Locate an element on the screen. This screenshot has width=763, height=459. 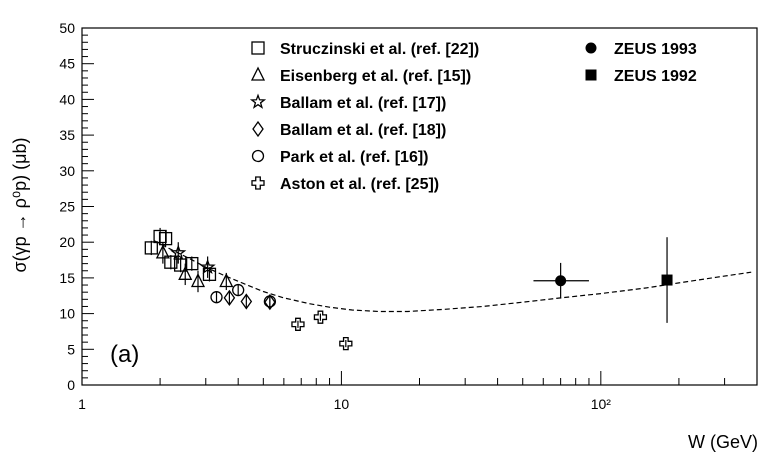
legend-item: Ballam et al. (ref. [18]) is located at coordinates (349, 129).